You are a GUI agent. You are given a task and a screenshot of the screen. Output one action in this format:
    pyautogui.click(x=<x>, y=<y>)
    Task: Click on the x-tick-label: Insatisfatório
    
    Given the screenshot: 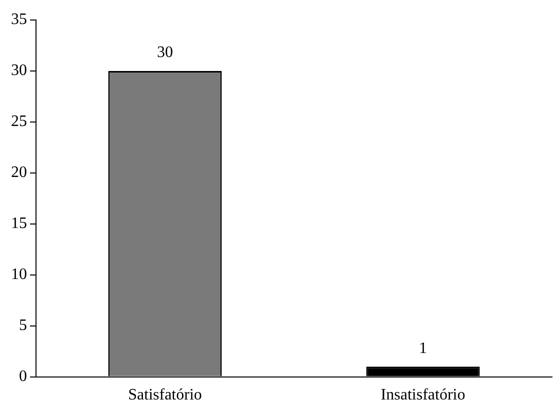 What is the action you would take?
    pyautogui.click(x=423, y=395)
    